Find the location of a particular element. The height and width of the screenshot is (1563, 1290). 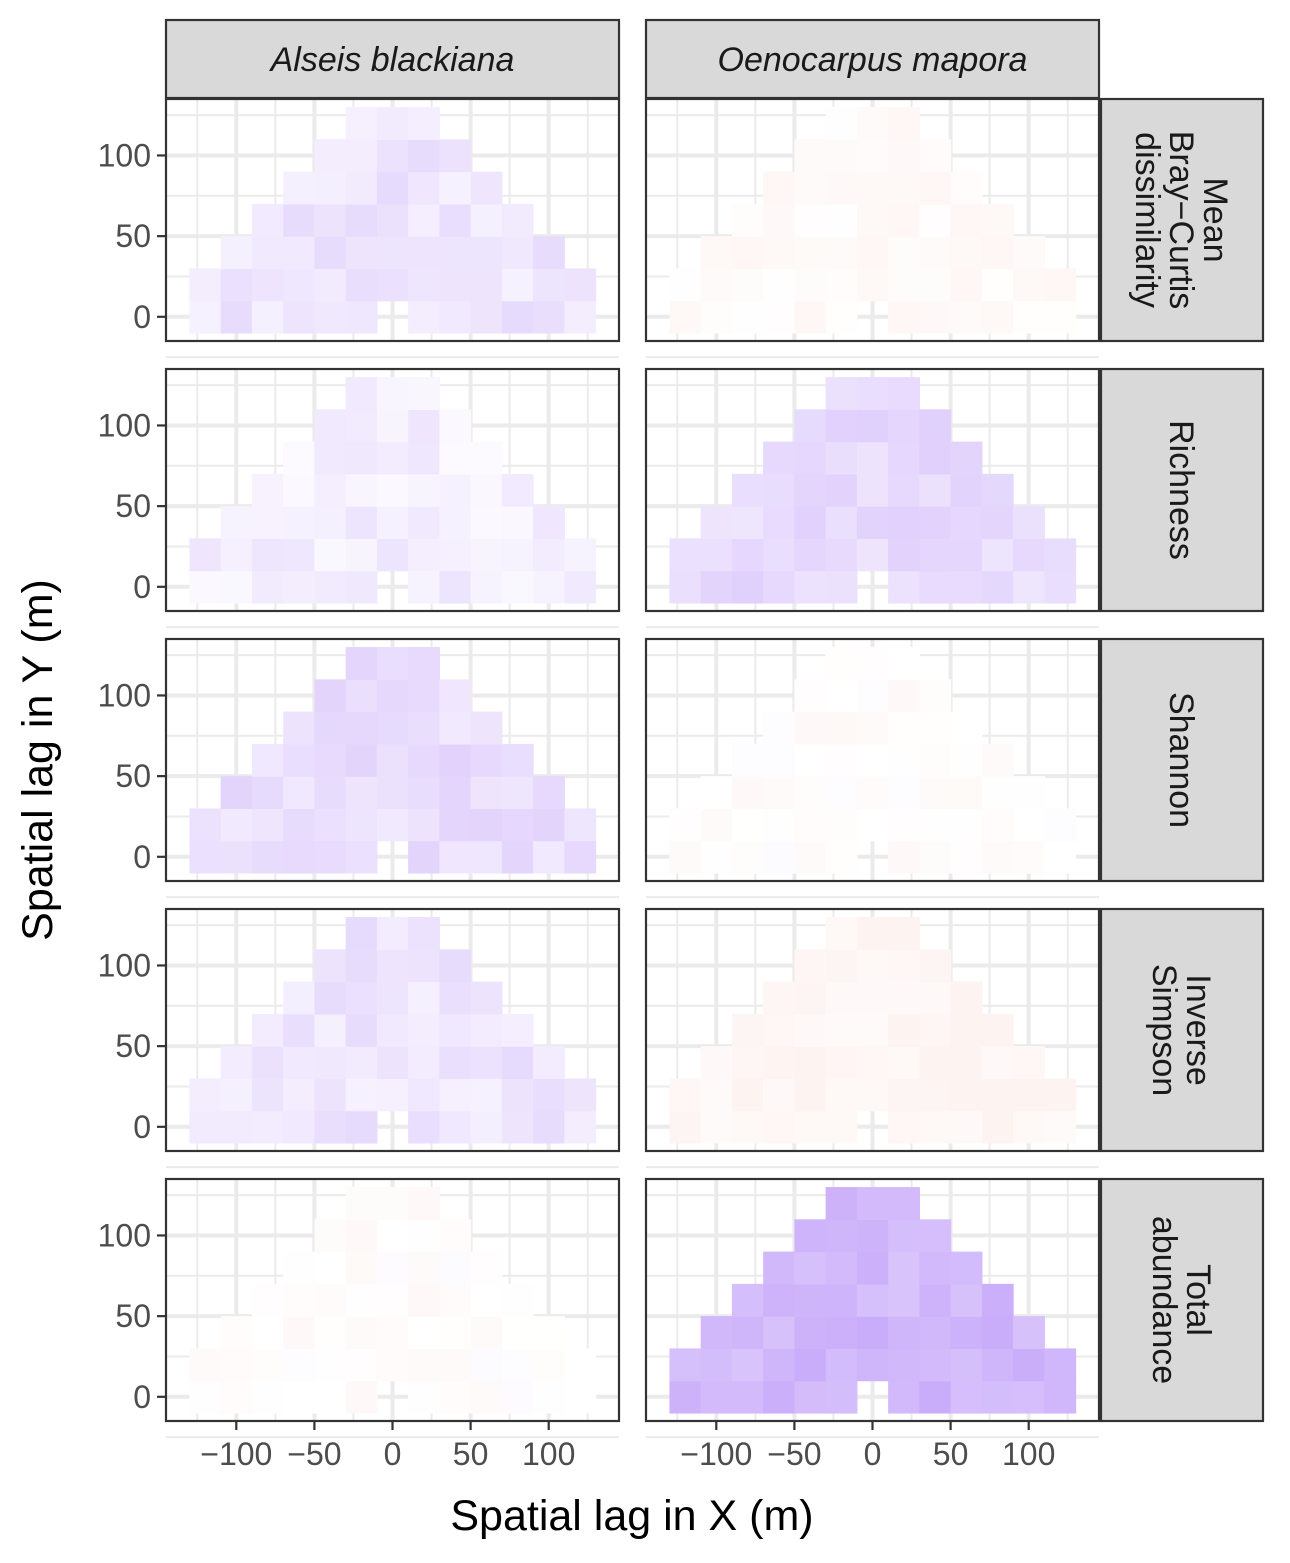

heatmap-panel-r0-c0 is located at coordinates (392, 228).